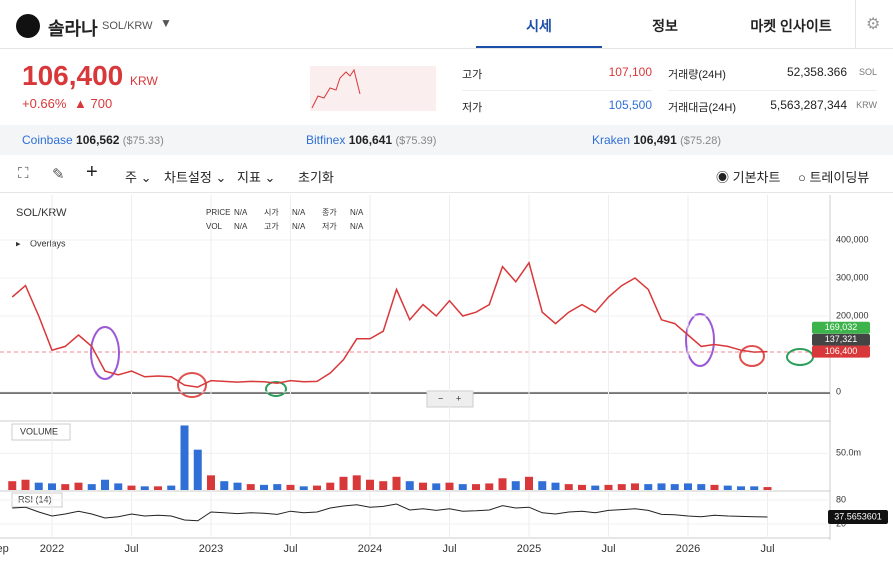 The width and height of the screenshot is (893, 564). What do you see at coordinates (866, 105) in the screenshot?
I see `stat-unit: KRW` at bounding box center [866, 105].